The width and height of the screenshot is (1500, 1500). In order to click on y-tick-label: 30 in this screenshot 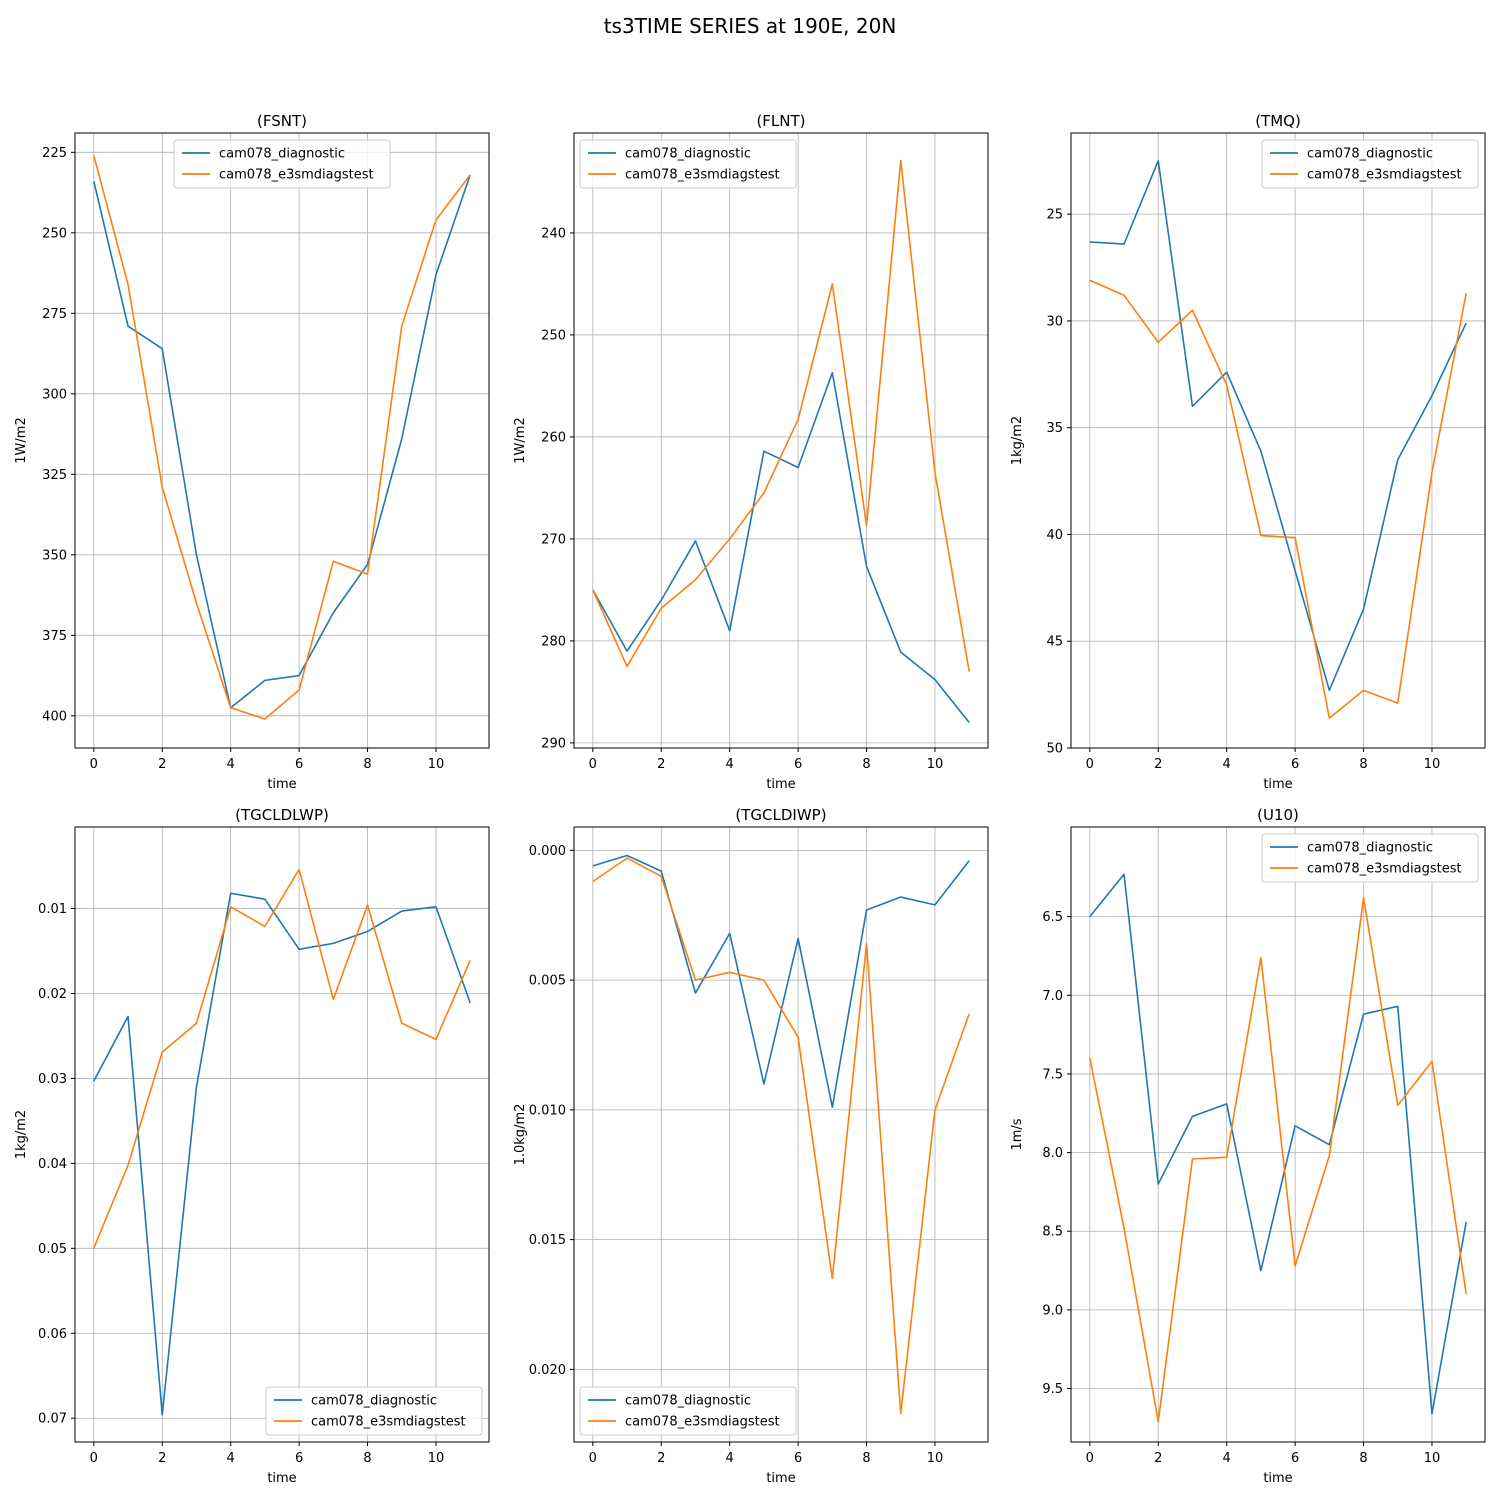, I will do `click(1054, 321)`.